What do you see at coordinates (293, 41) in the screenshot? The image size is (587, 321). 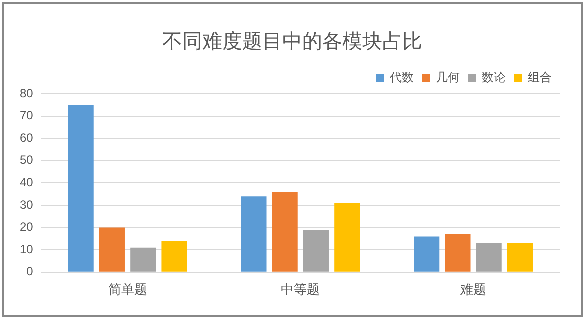 I see `chart-title: 不同难度题目中的各模块占比` at bounding box center [293, 41].